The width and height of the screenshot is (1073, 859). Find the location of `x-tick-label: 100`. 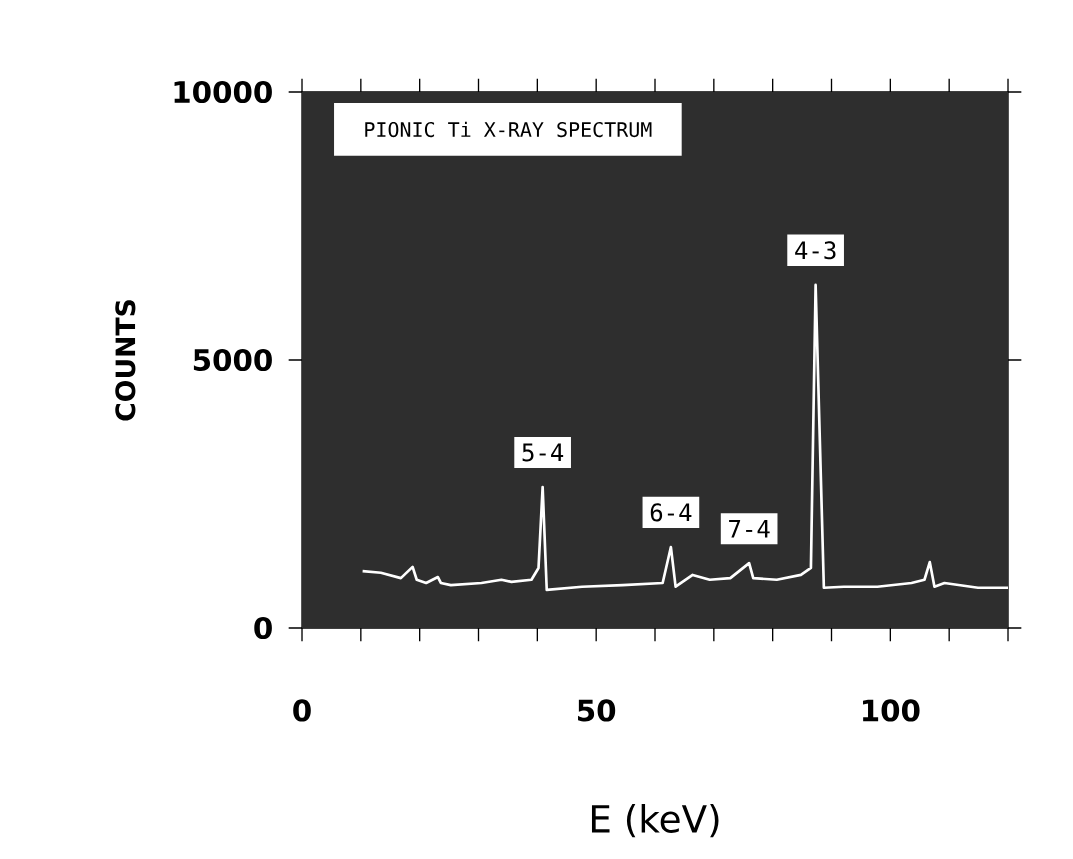

x-tick-label: 100 is located at coordinates (891, 710).